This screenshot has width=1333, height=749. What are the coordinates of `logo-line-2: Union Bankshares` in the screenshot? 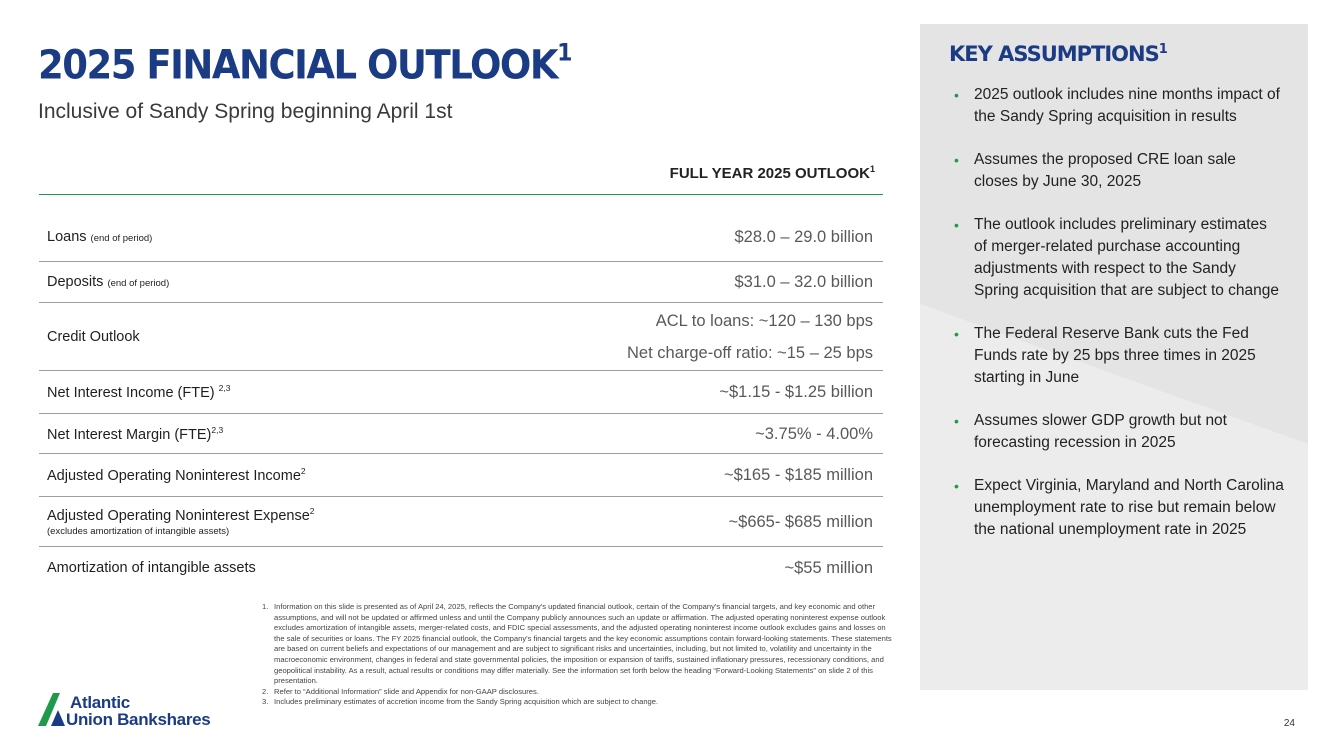 It's located at (138, 719).